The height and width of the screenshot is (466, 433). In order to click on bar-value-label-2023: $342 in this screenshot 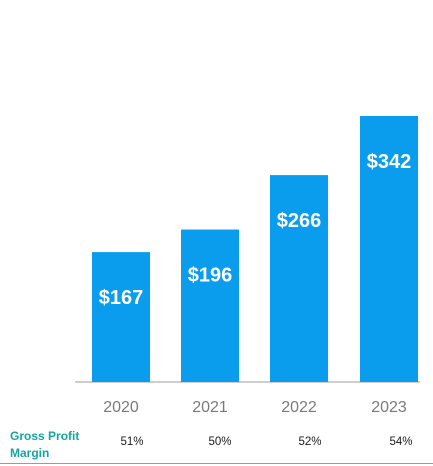, I will do `click(389, 162)`.